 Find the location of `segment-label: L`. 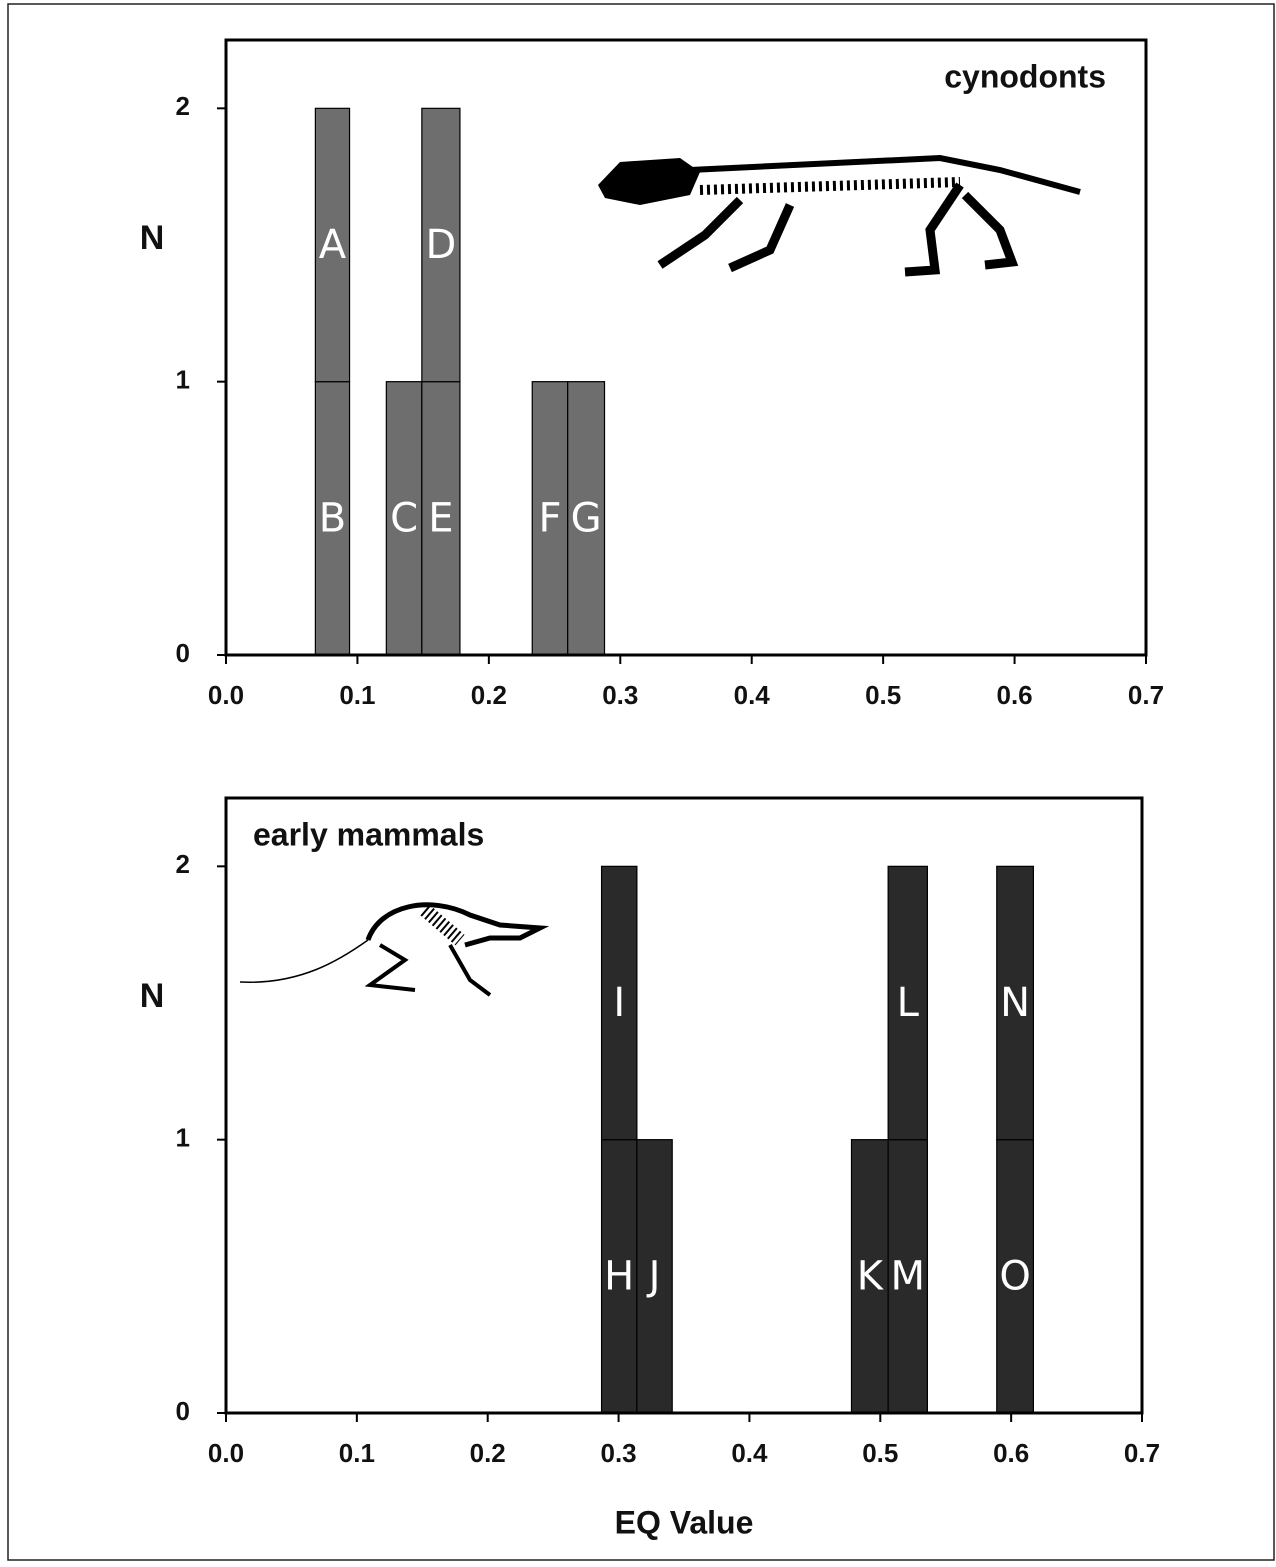

segment-label: L is located at coordinates (908, 1003).